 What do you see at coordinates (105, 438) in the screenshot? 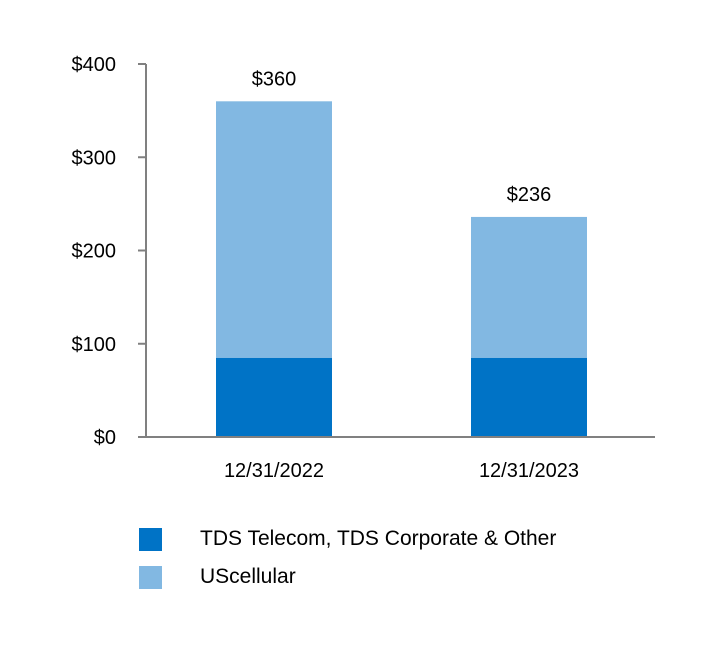
I see `y-tick-label: $0` at bounding box center [105, 438].